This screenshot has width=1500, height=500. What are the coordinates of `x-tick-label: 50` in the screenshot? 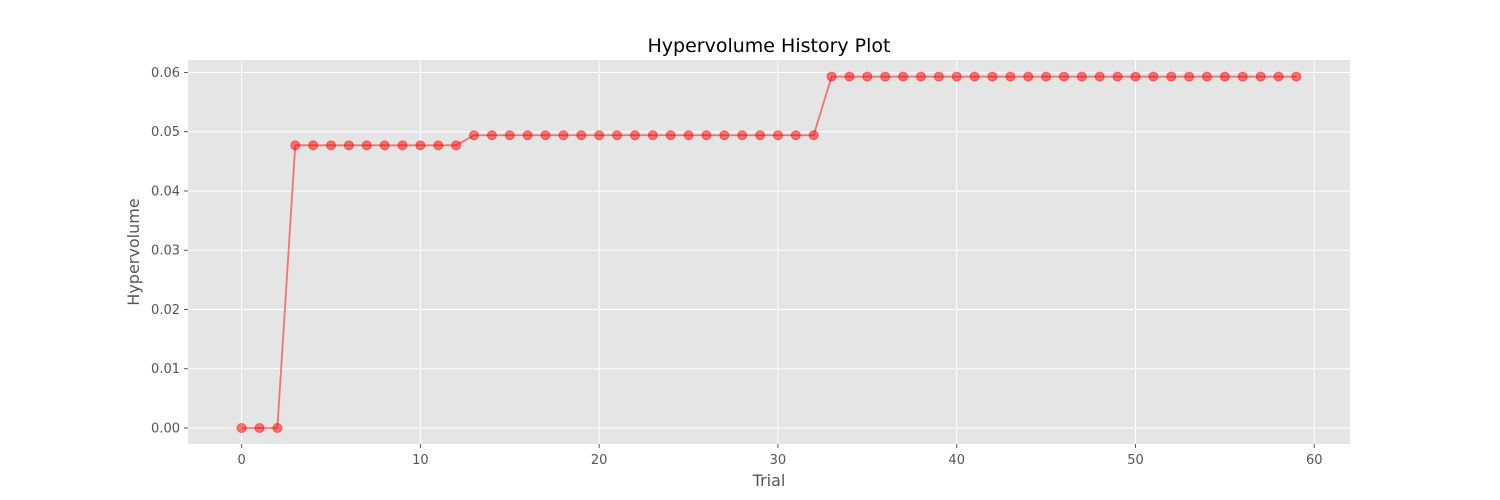 It's located at (1135, 460).